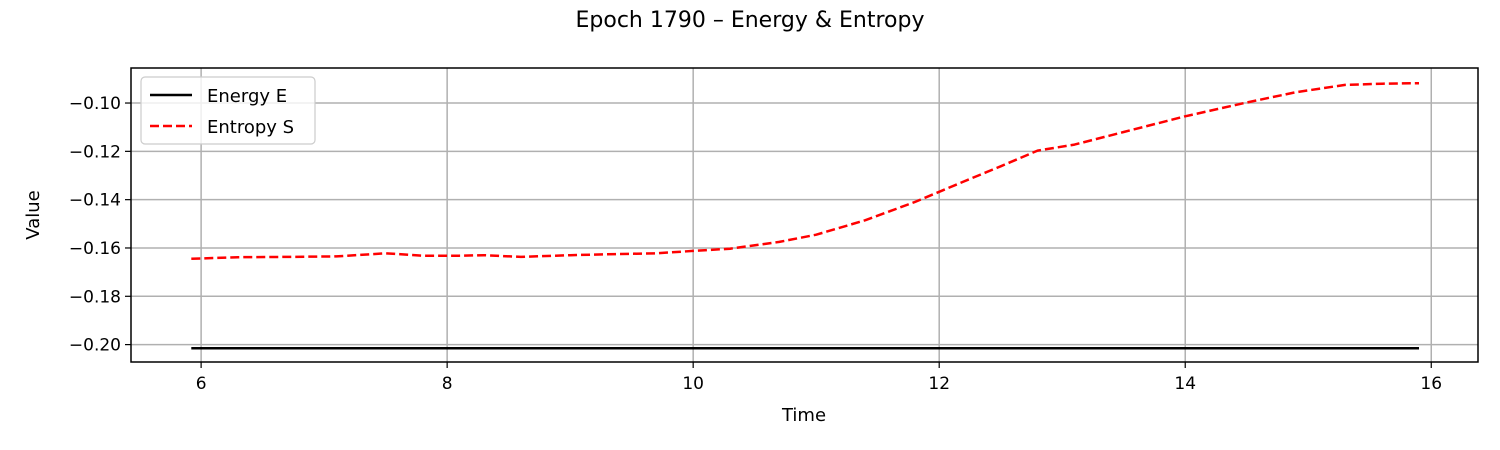 This screenshot has height=450, width=1500. What do you see at coordinates (250, 127) in the screenshot?
I see `legend-label: Entropy S` at bounding box center [250, 127].